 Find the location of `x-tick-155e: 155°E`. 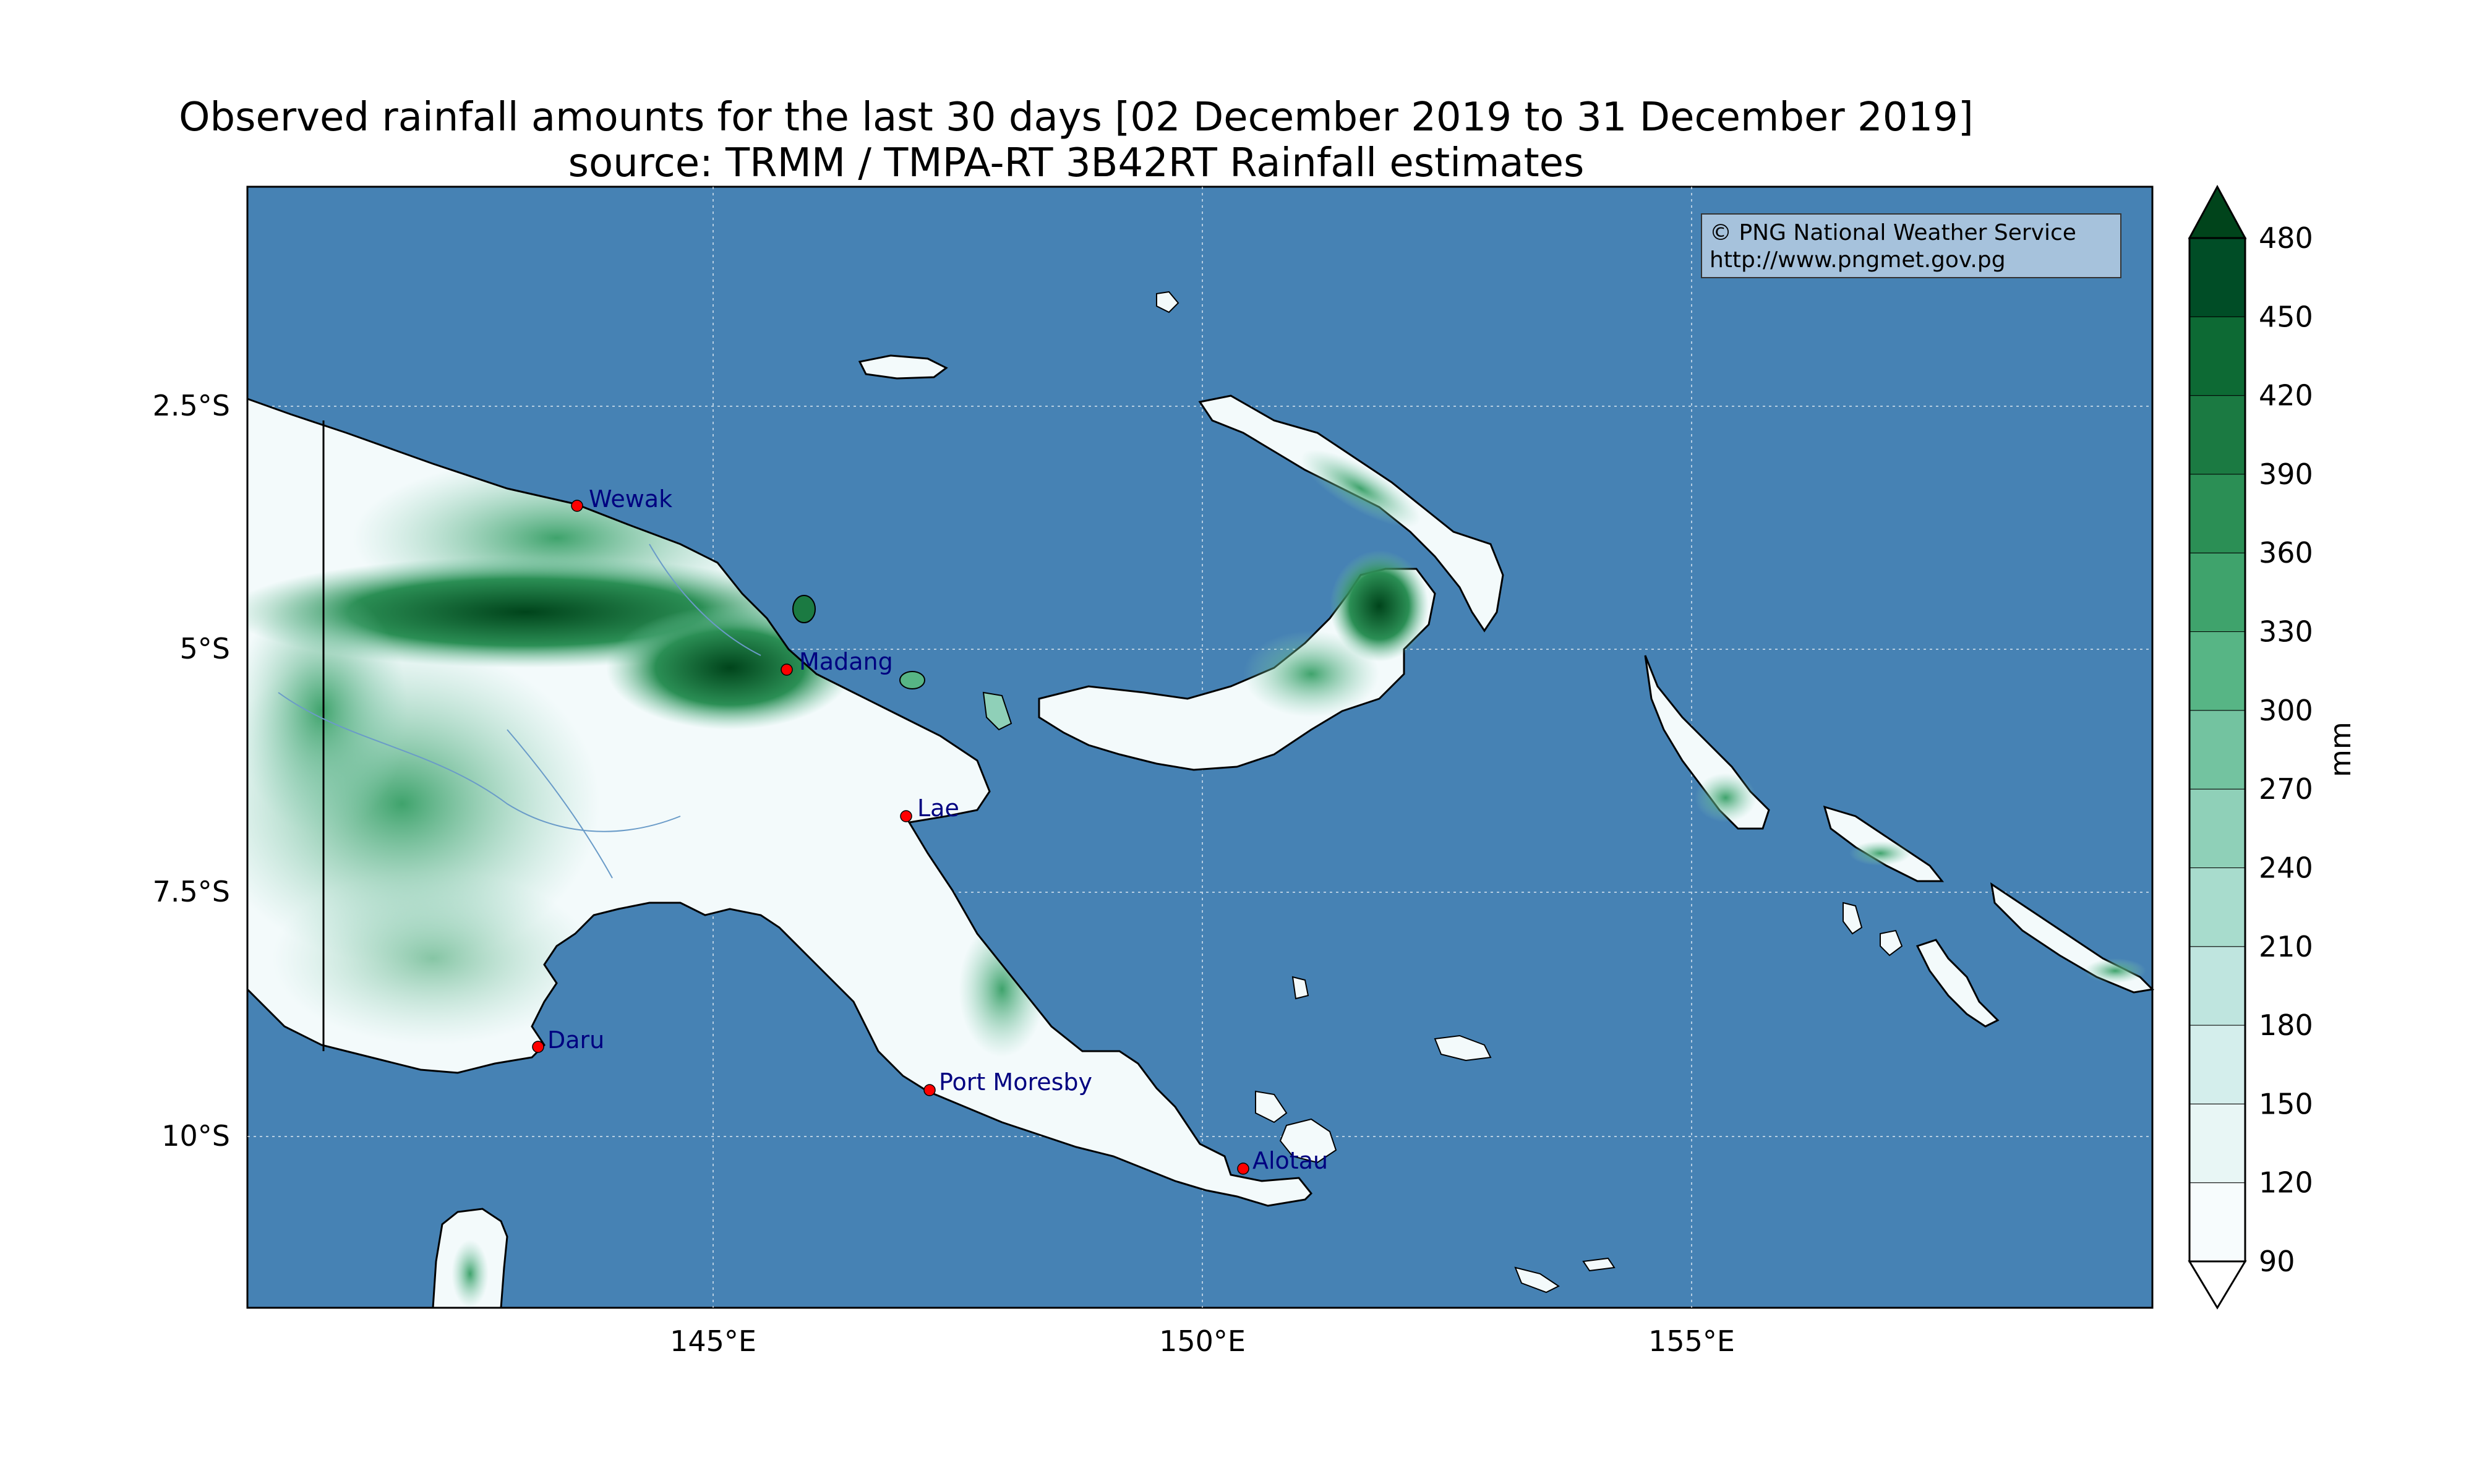

x-tick-155e: 155°E is located at coordinates (1691, 1341).